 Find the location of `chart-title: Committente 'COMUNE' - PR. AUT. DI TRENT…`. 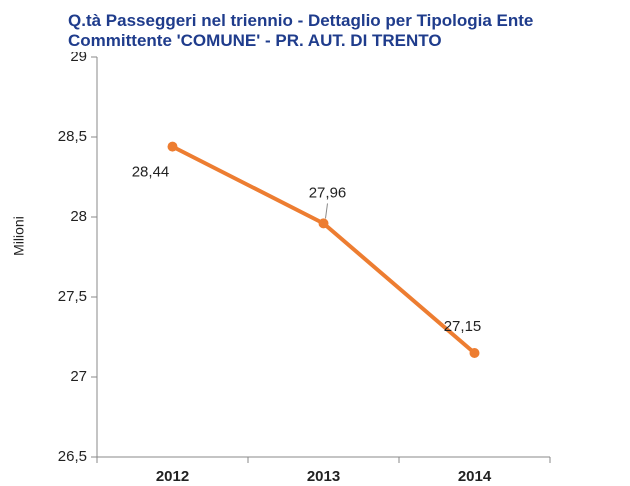

chart-title: Committente 'COMUNE' - PR. AUT. DI TRENT… is located at coordinates (255, 40).